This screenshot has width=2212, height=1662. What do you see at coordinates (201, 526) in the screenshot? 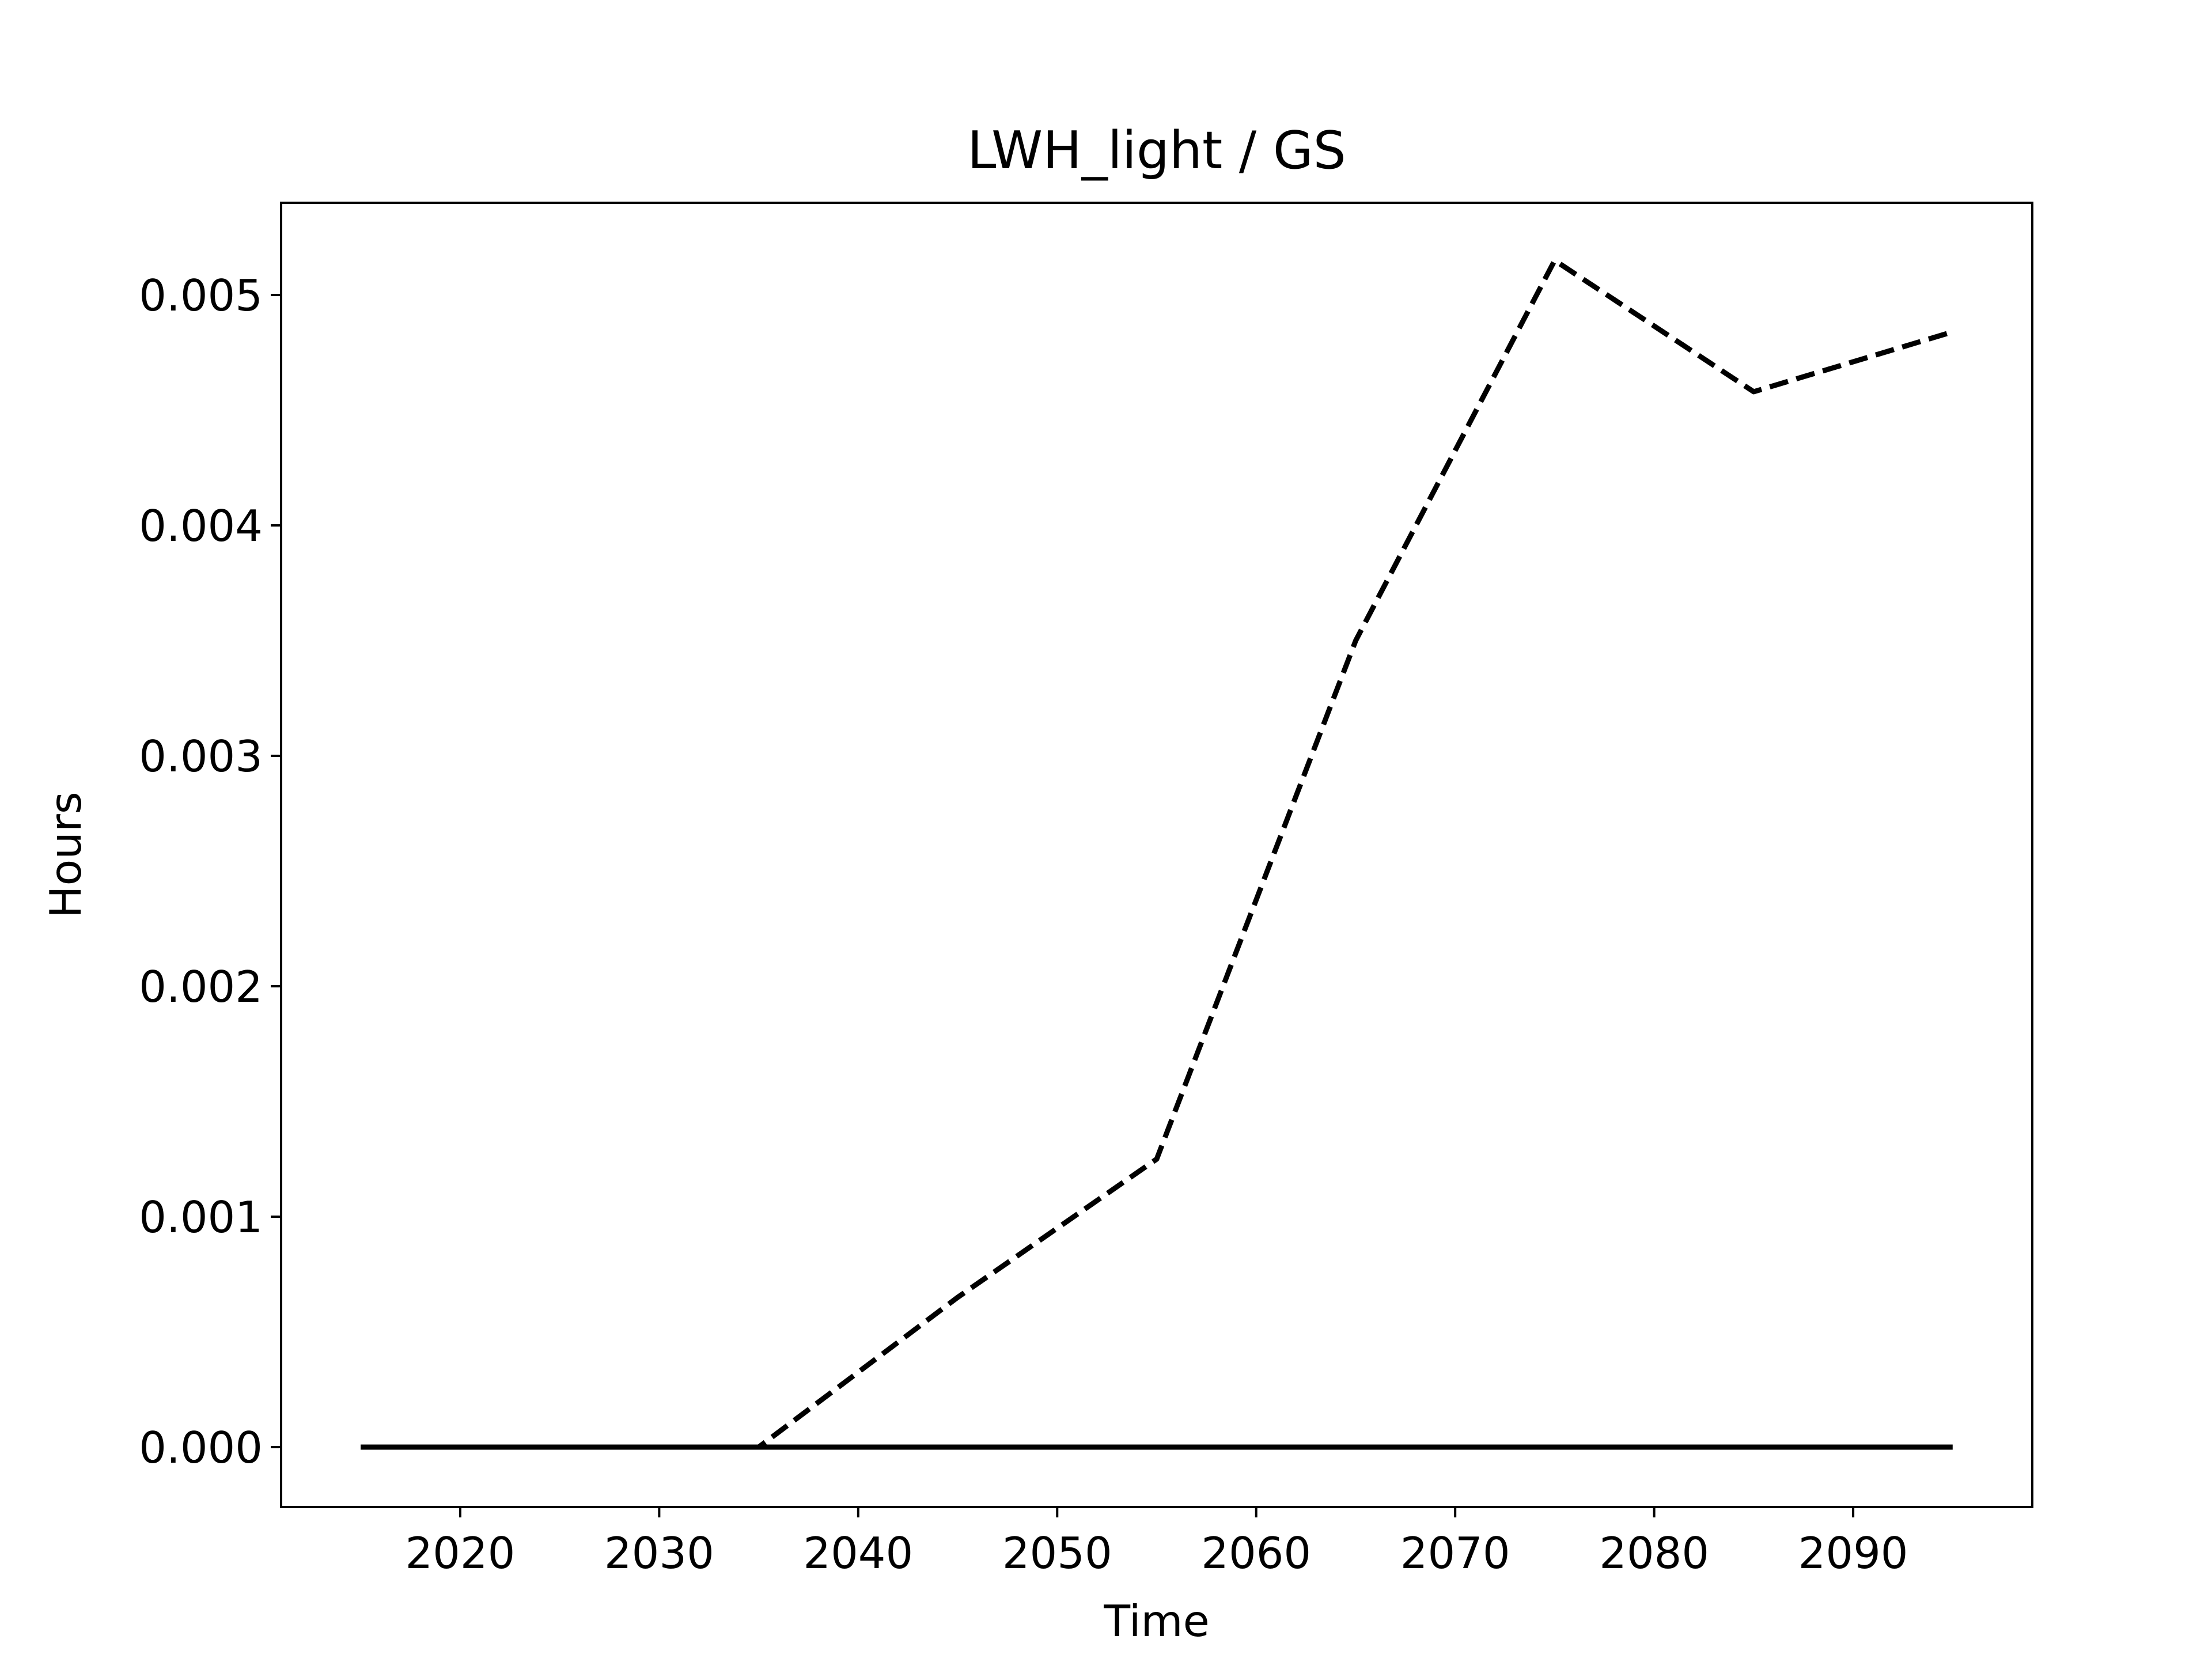
I see `y-tick-label: 0.004` at bounding box center [201, 526].